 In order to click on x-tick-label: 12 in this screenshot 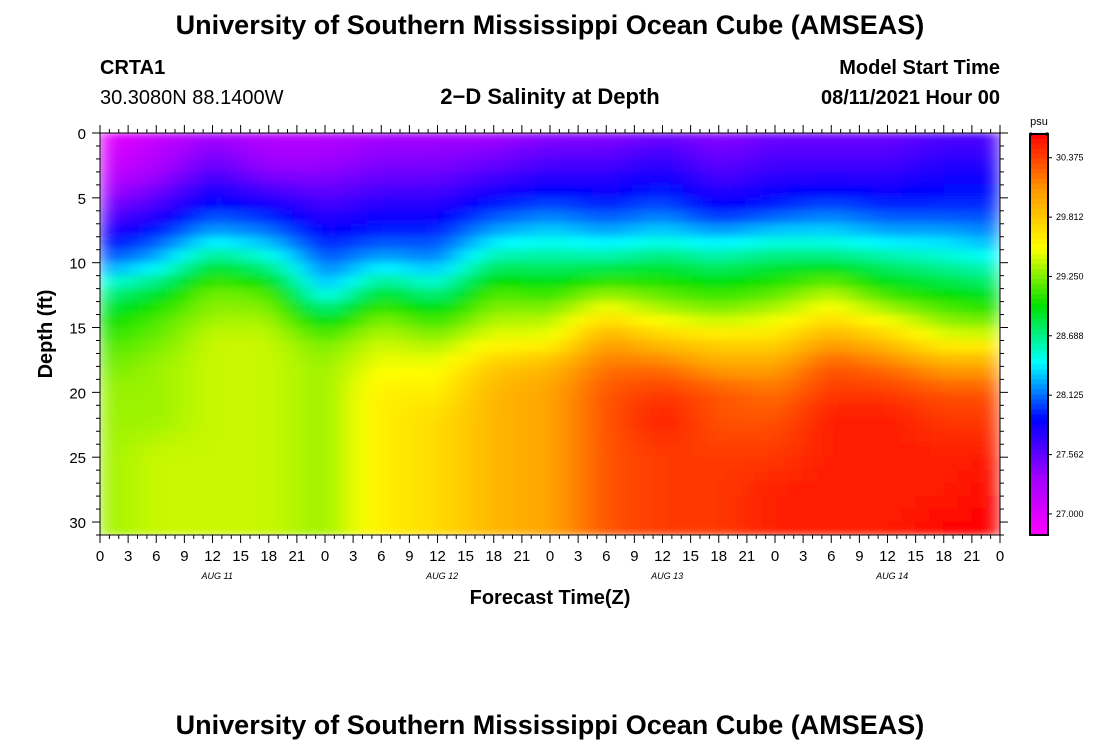, I will do `click(662, 556)`.